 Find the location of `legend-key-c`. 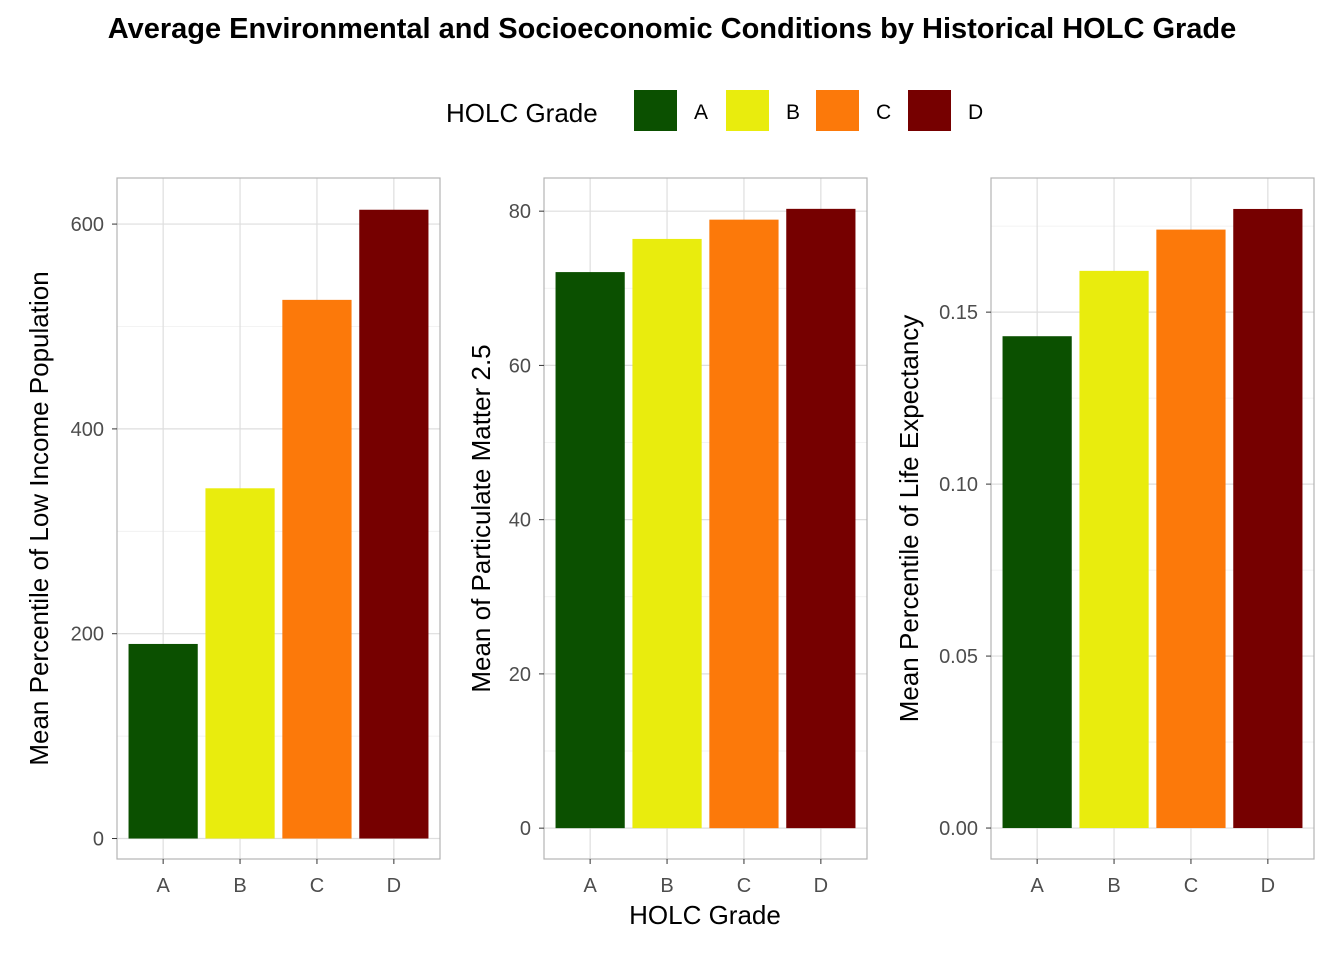

legend-key-c is located at coordinates (837, 110).